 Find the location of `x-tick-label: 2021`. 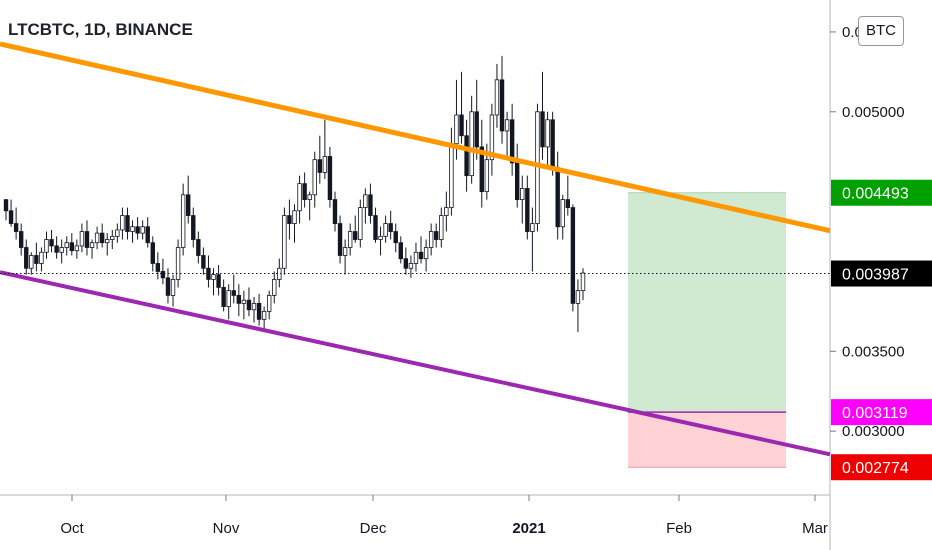

x-tick-label: 2021 is located at coordinates (528, 528).